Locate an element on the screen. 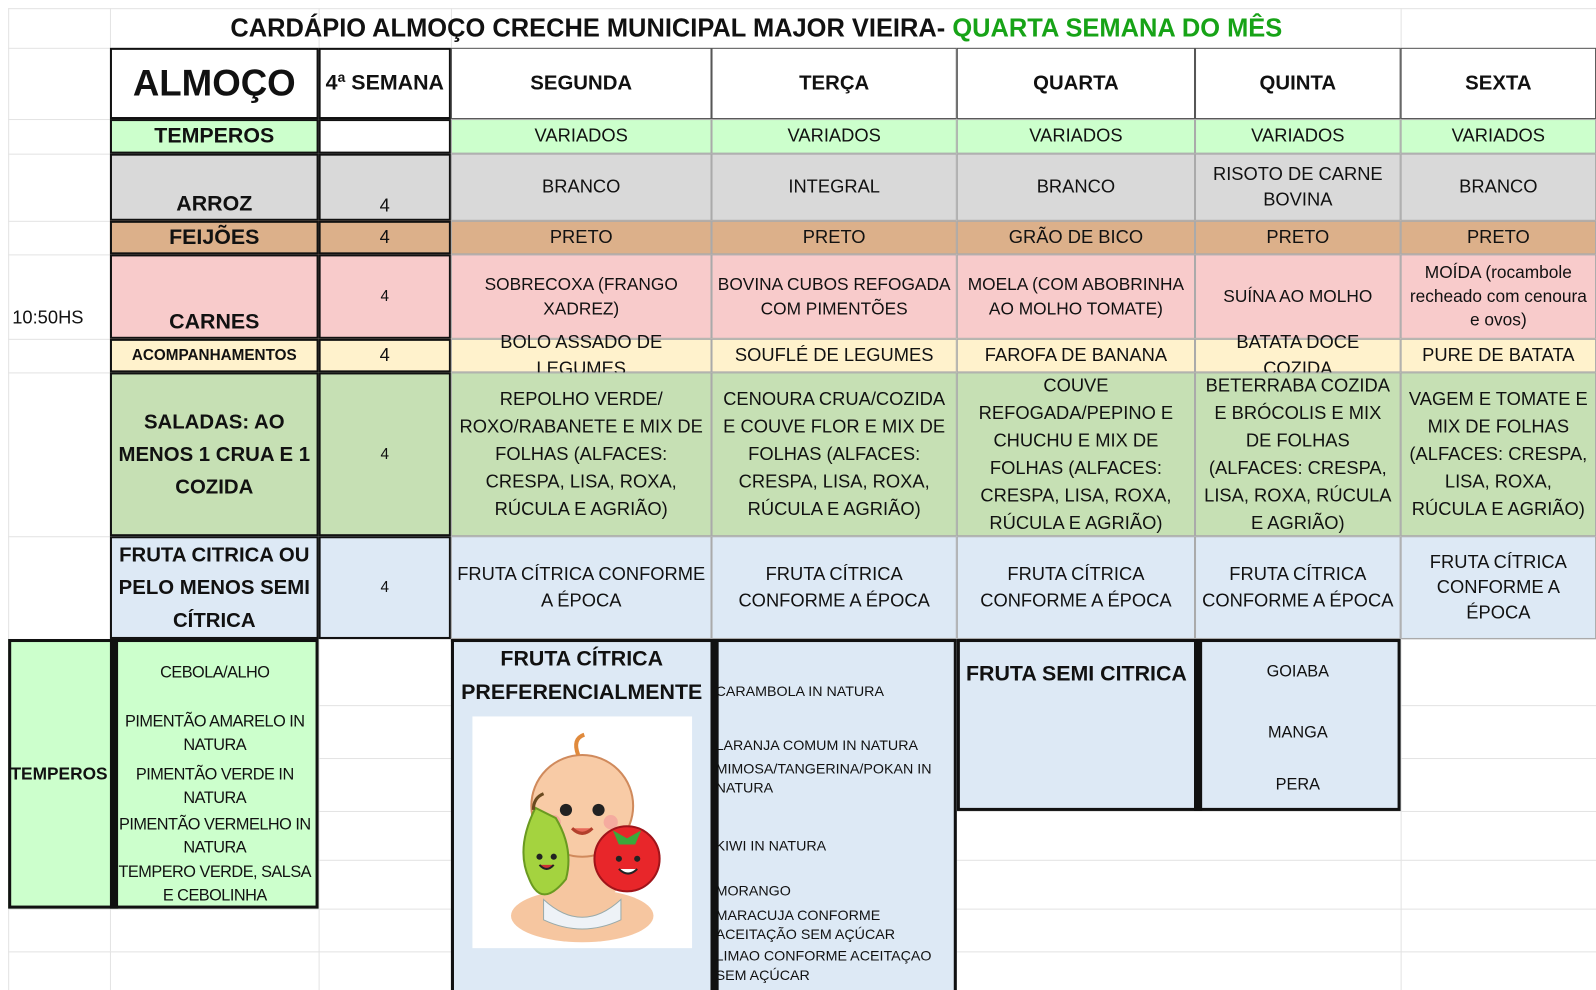 The height and width of the screenshot is (990, 1596). menu-cell: SOBRECOXA (FRANGO XADREZ) is located at coordinates (581, 296).